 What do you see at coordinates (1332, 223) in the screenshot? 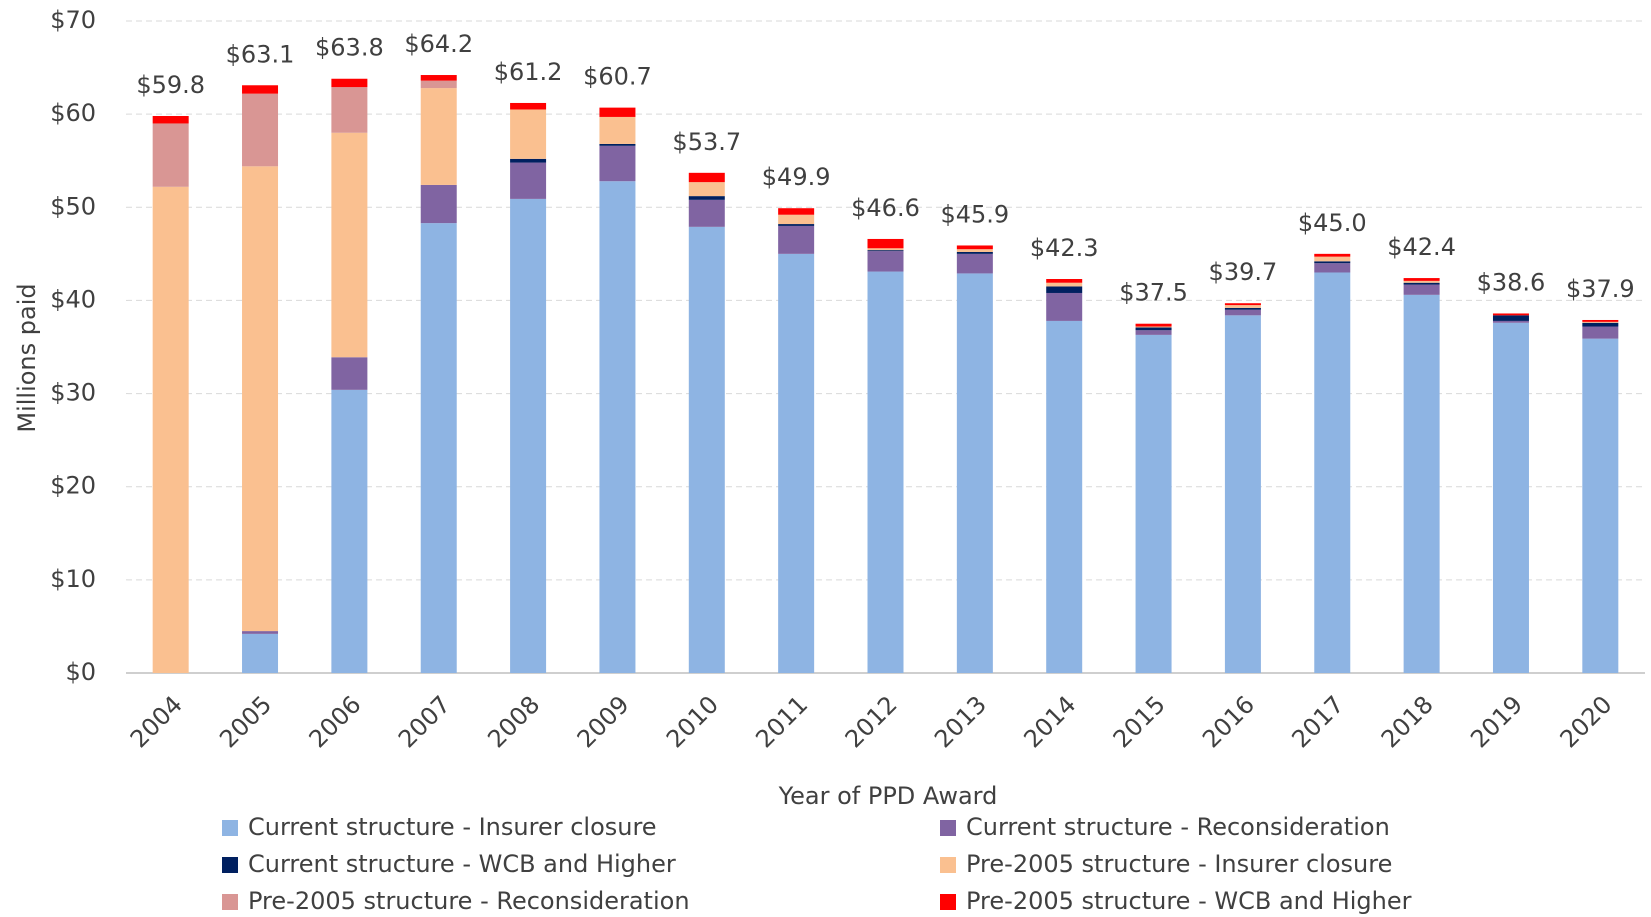
I see `total-label: $45.0` at bounding box center [1332, 223].